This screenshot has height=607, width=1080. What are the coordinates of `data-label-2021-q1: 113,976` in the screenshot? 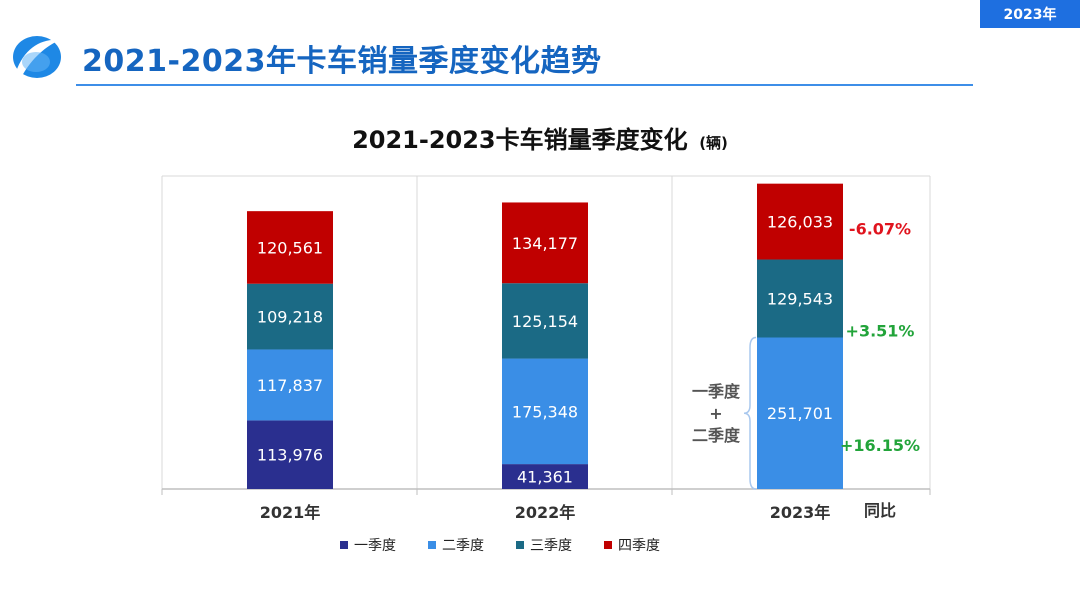 It's located at (290, 455).